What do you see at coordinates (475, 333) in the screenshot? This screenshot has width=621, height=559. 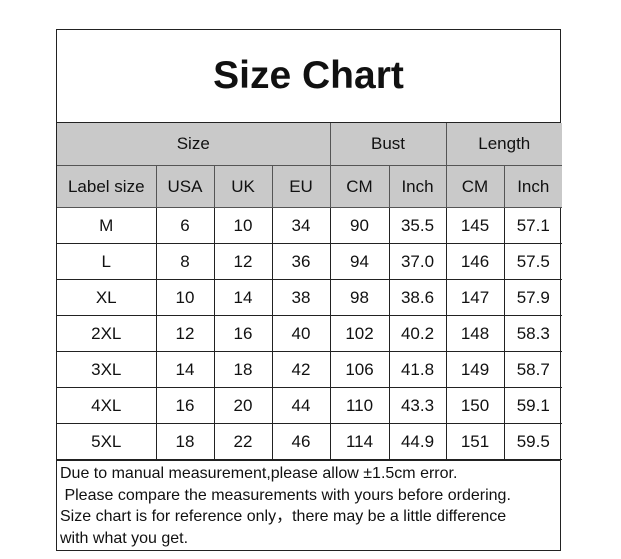 I see `table-cell: 148` at bounding box center [475, 333].